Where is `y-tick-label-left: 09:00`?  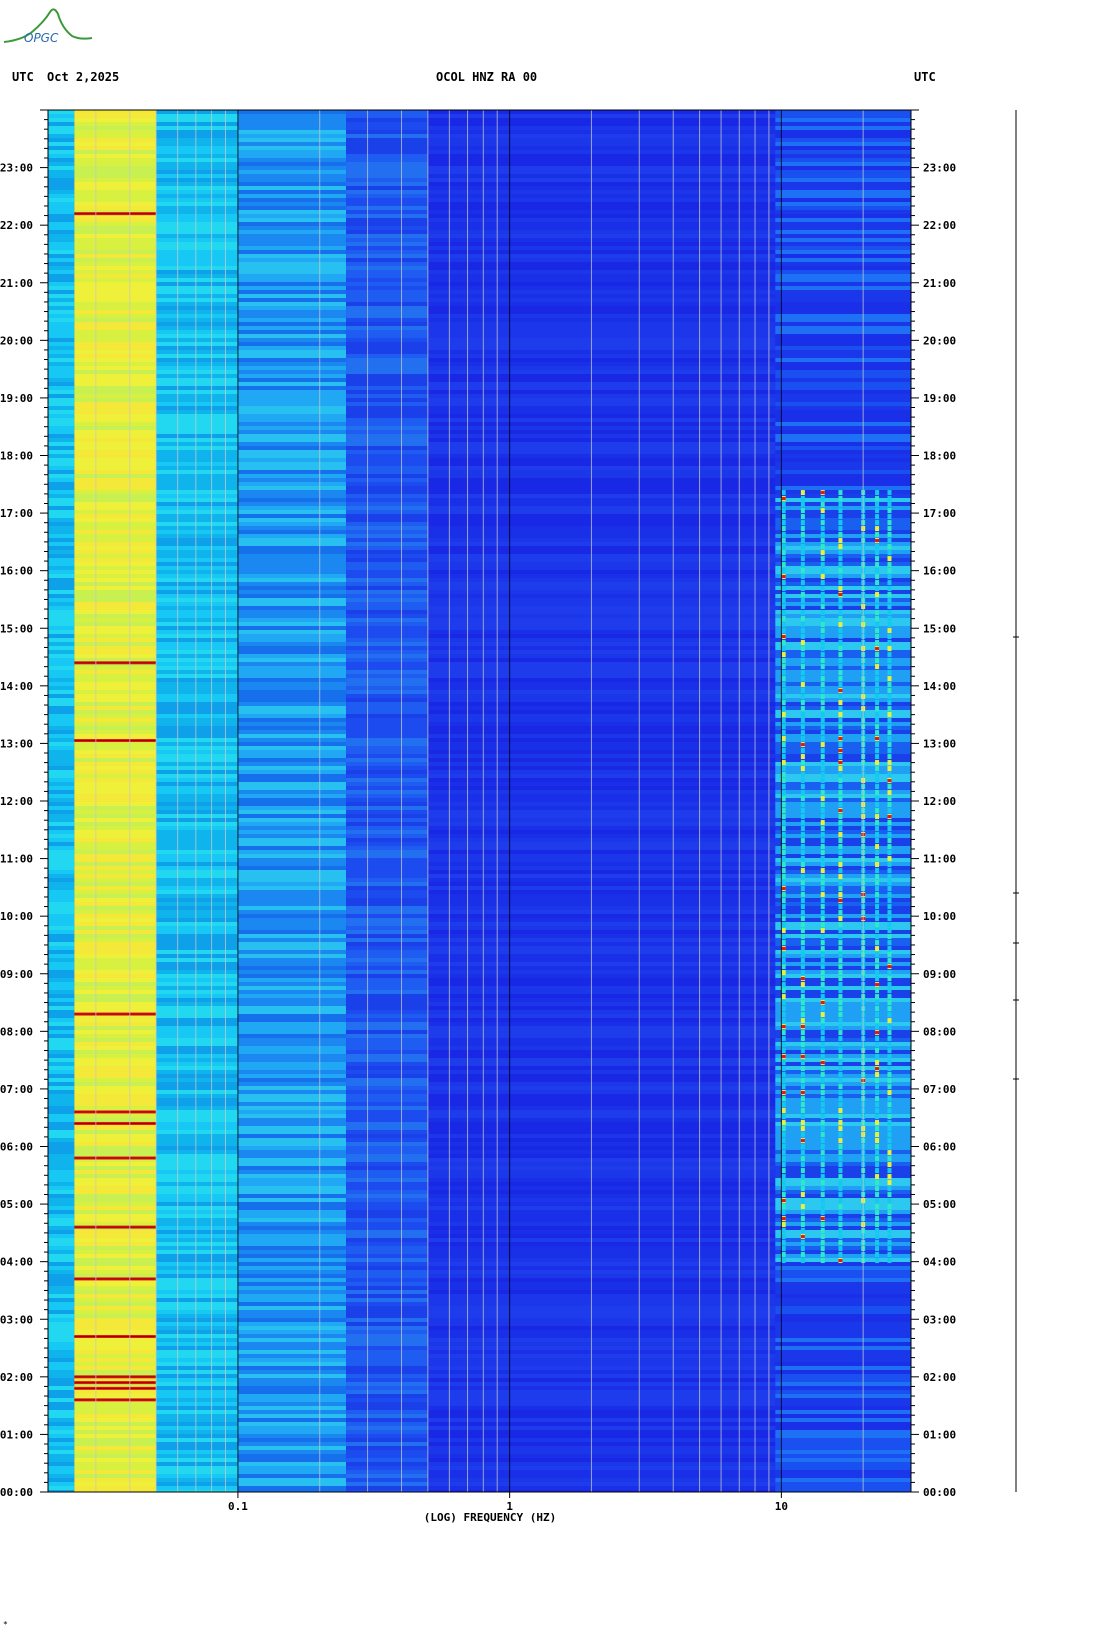 y-tick-label-left: 09:00 is located at coordinates (16, 974).